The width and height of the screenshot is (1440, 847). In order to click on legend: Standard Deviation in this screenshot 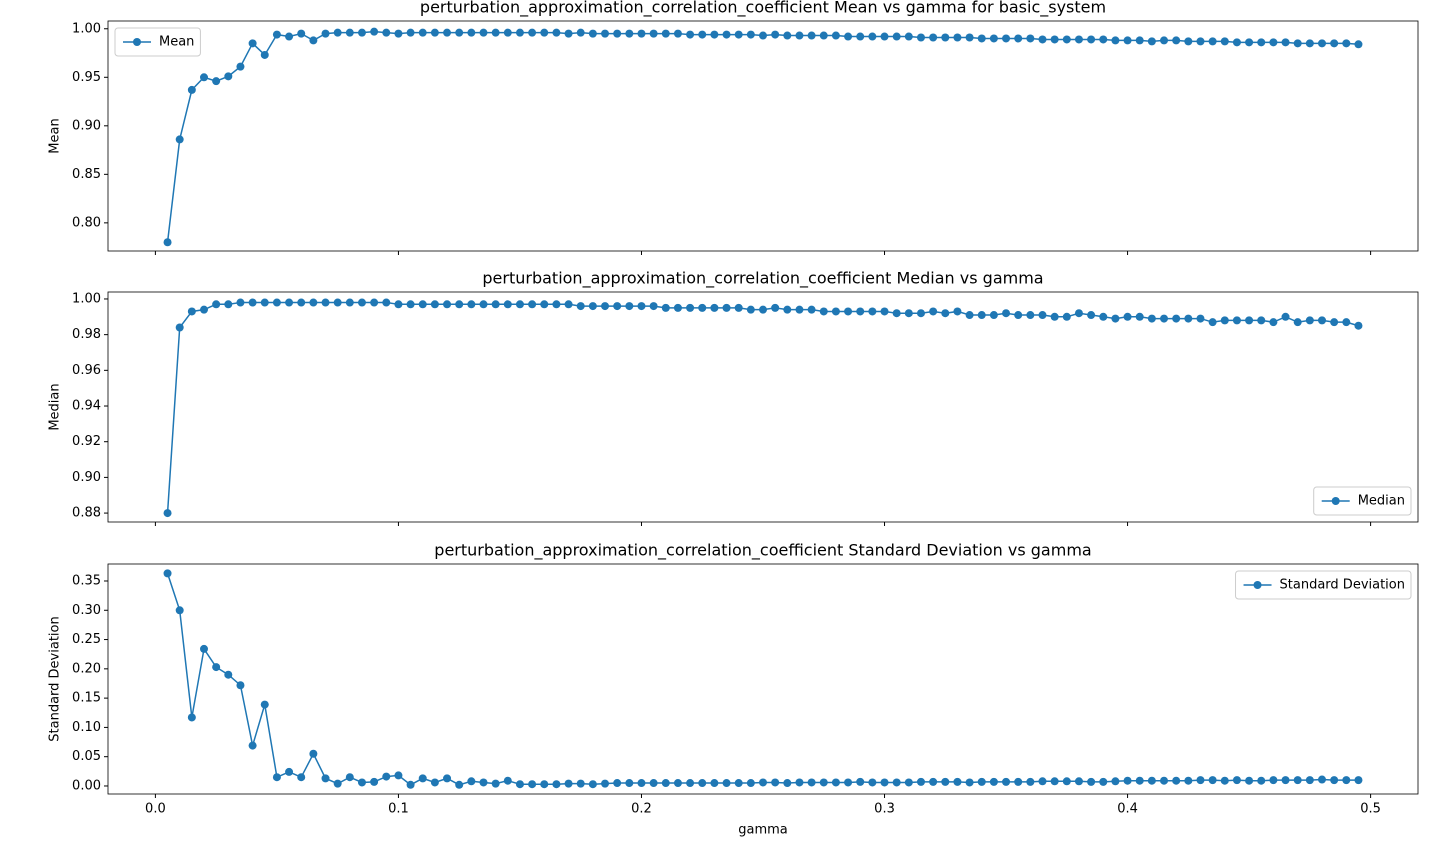, I will do `click(1323, 585)`.